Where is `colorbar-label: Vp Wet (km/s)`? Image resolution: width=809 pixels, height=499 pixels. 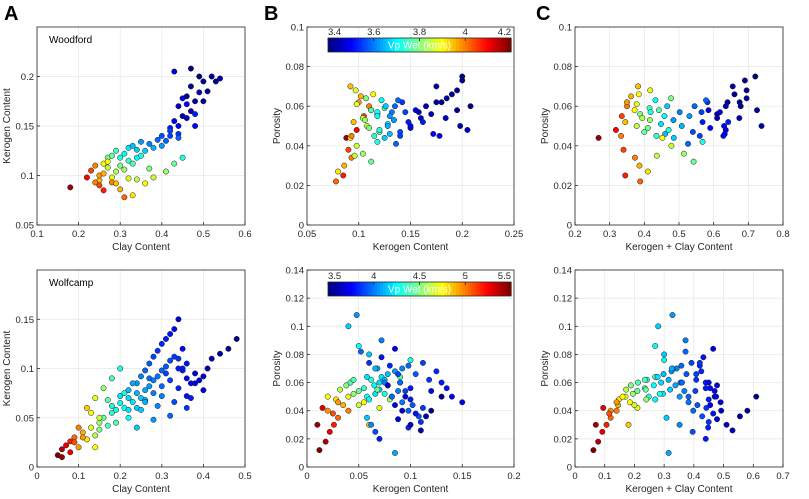 colorbar-label: Vp Wet (km/s) is located at coordinates (419, 46).